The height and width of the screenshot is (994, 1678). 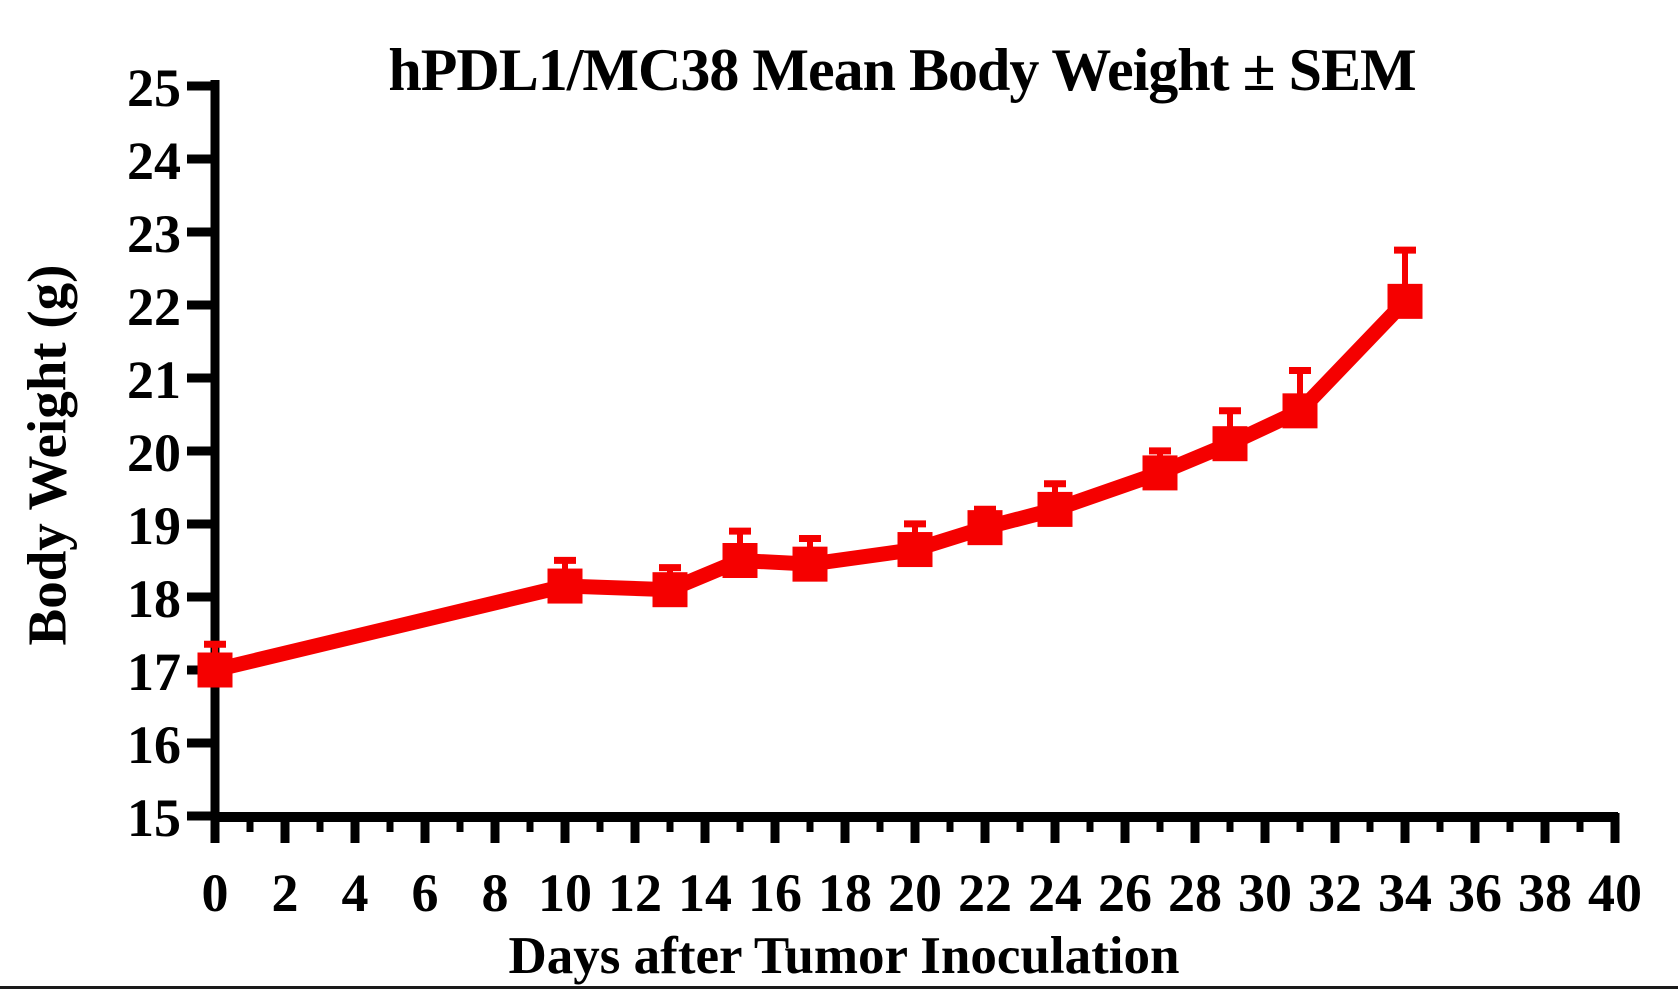 What do you see at coordinates (1475, 893) in the screenshot?
I see `x-tick-label: 36` at bounding box center [1475, 893].